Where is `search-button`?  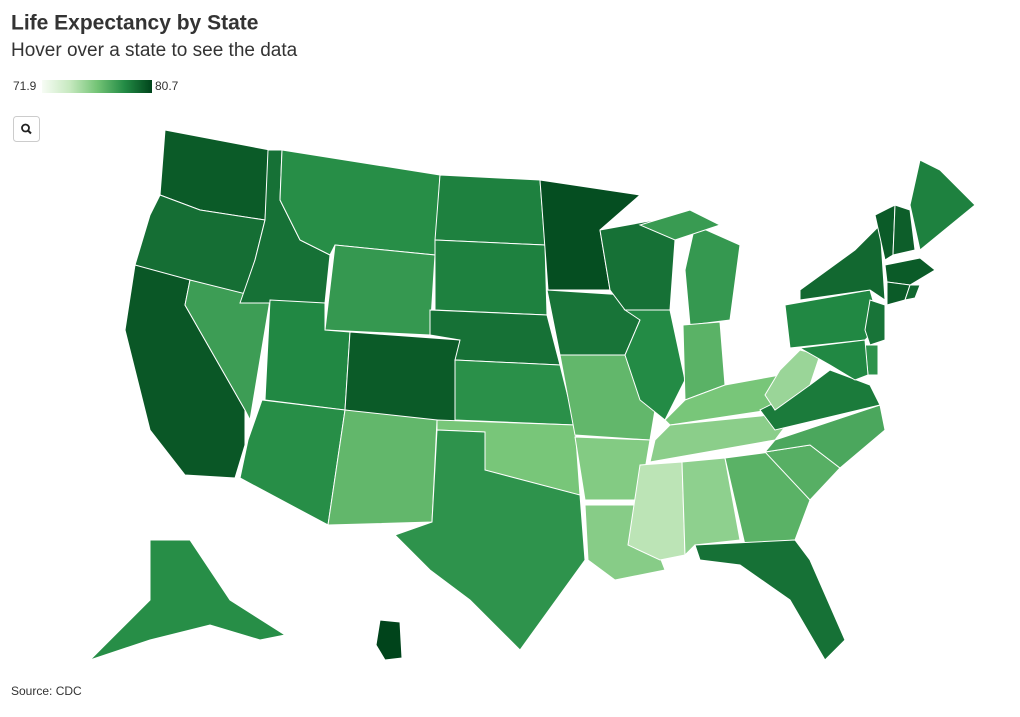
search-button is located at coordinates (26, 129).